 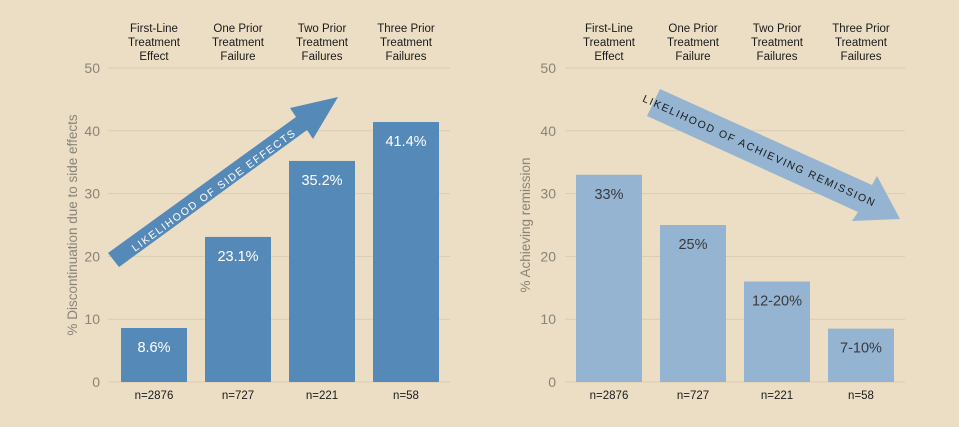 I want to click on left-data-label: 23.1%, so click(x=237, y=257).